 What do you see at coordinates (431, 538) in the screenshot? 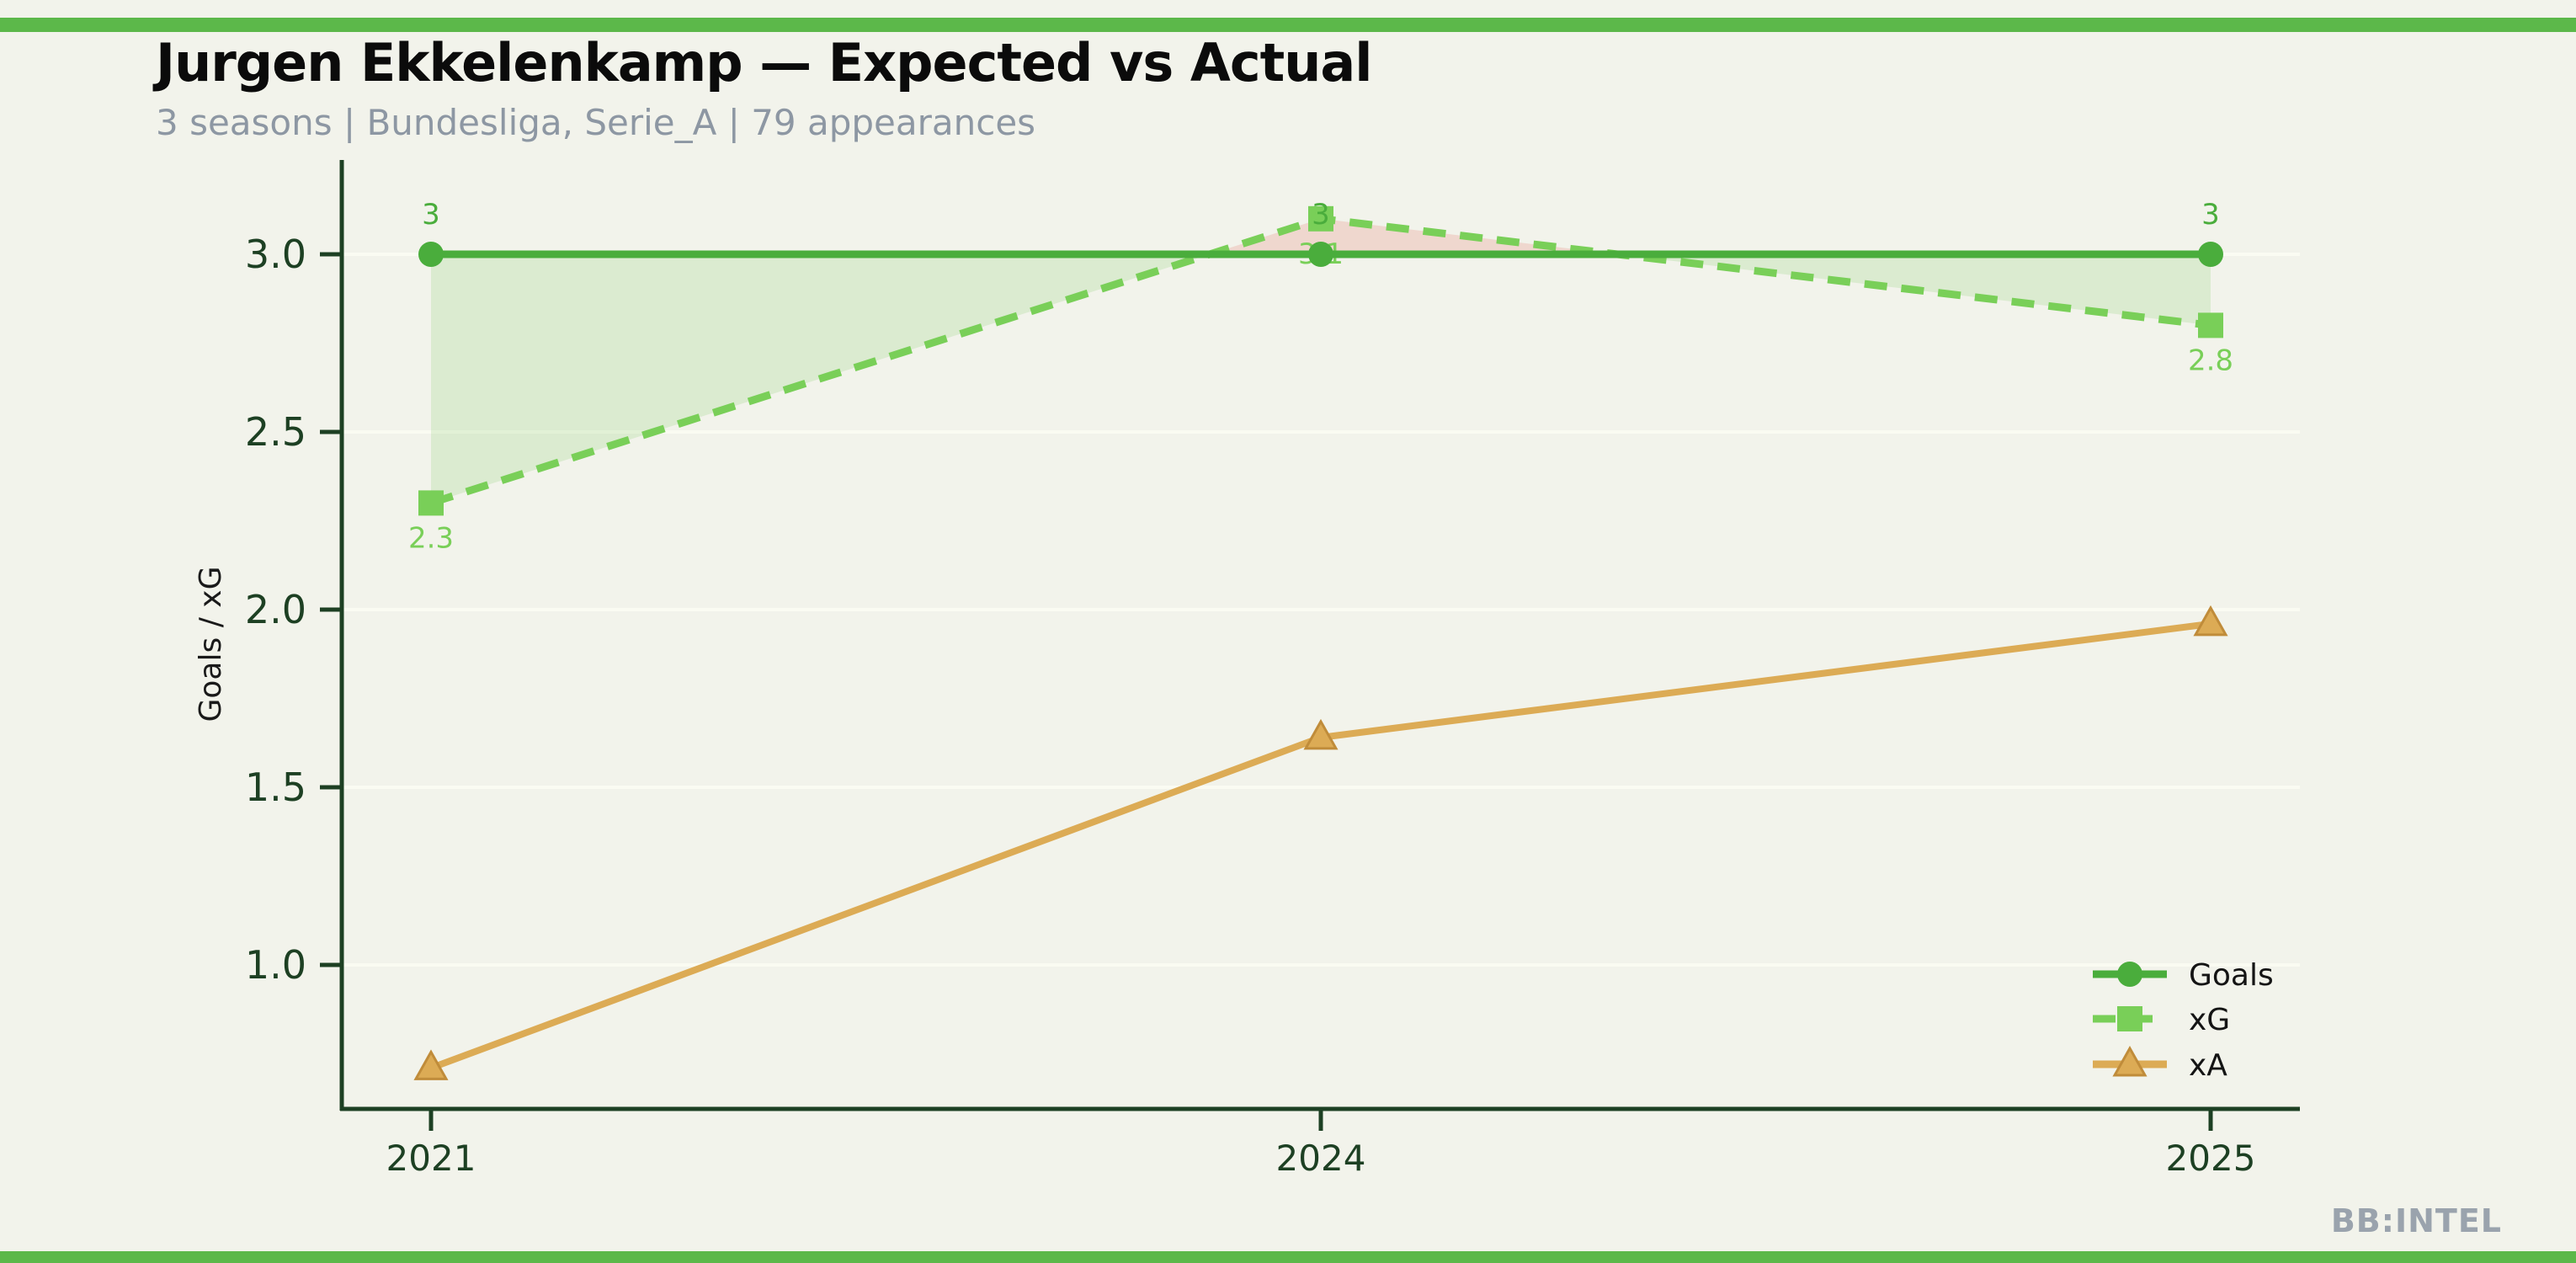
I see `xg-point-label: 2.3` at bounding box center [431, 538].